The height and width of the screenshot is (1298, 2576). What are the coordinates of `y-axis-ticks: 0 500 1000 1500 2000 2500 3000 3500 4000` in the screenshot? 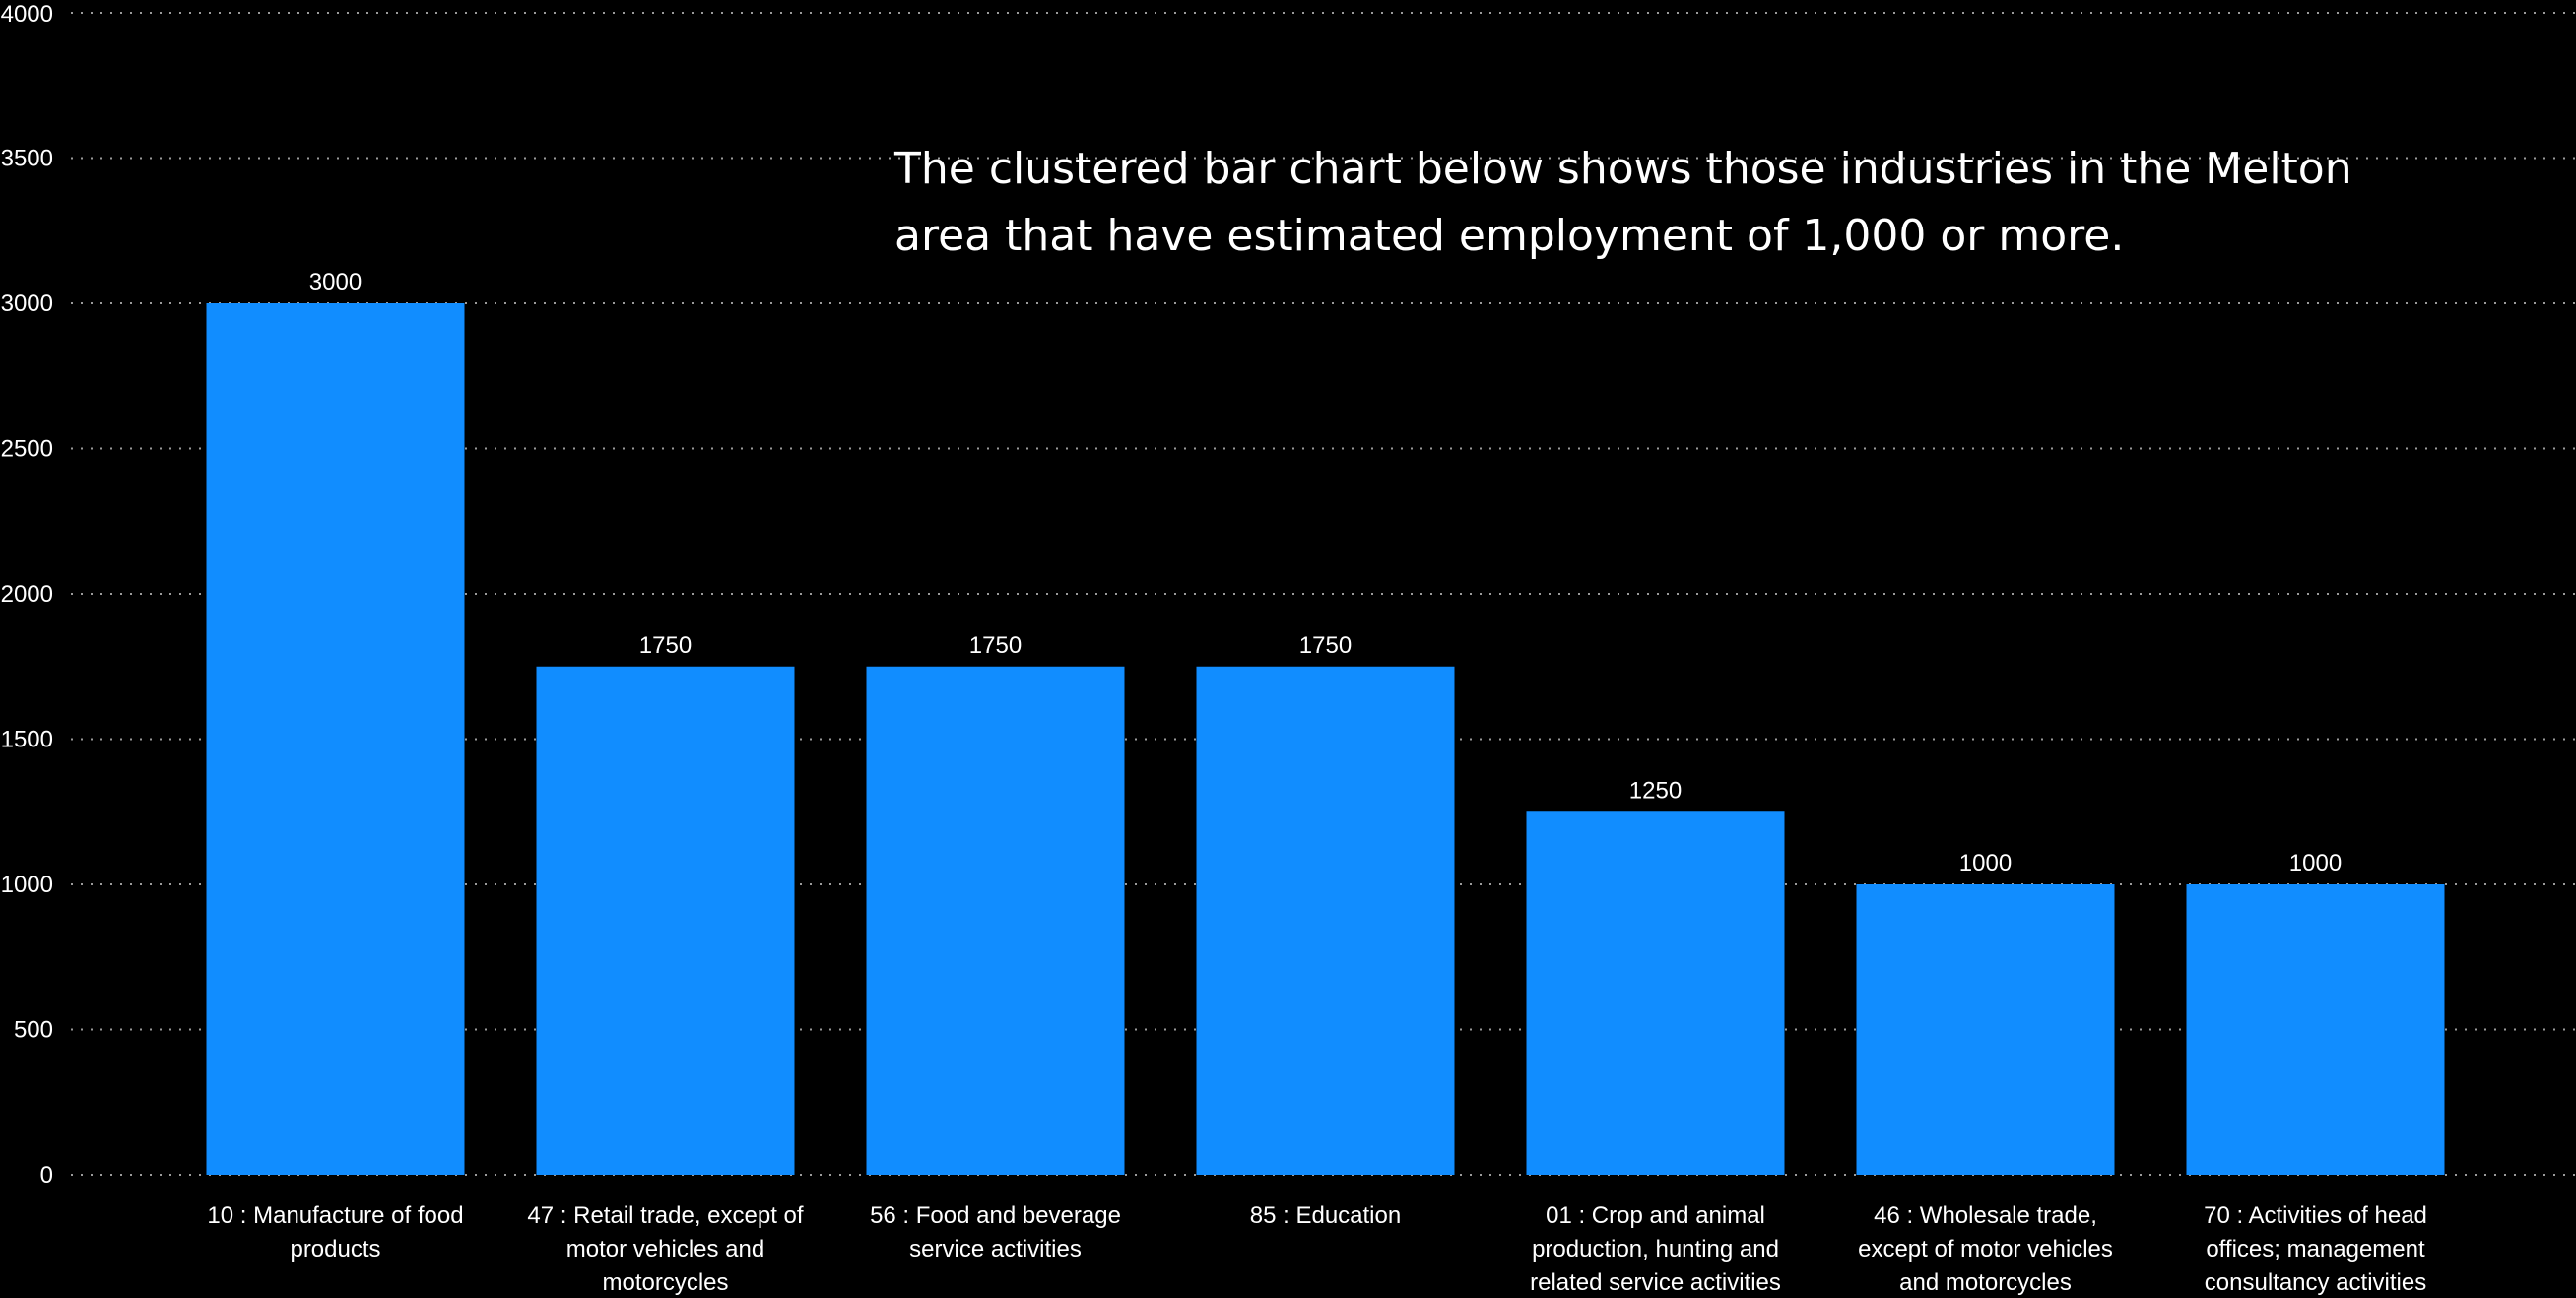 It's located at (27, 595).